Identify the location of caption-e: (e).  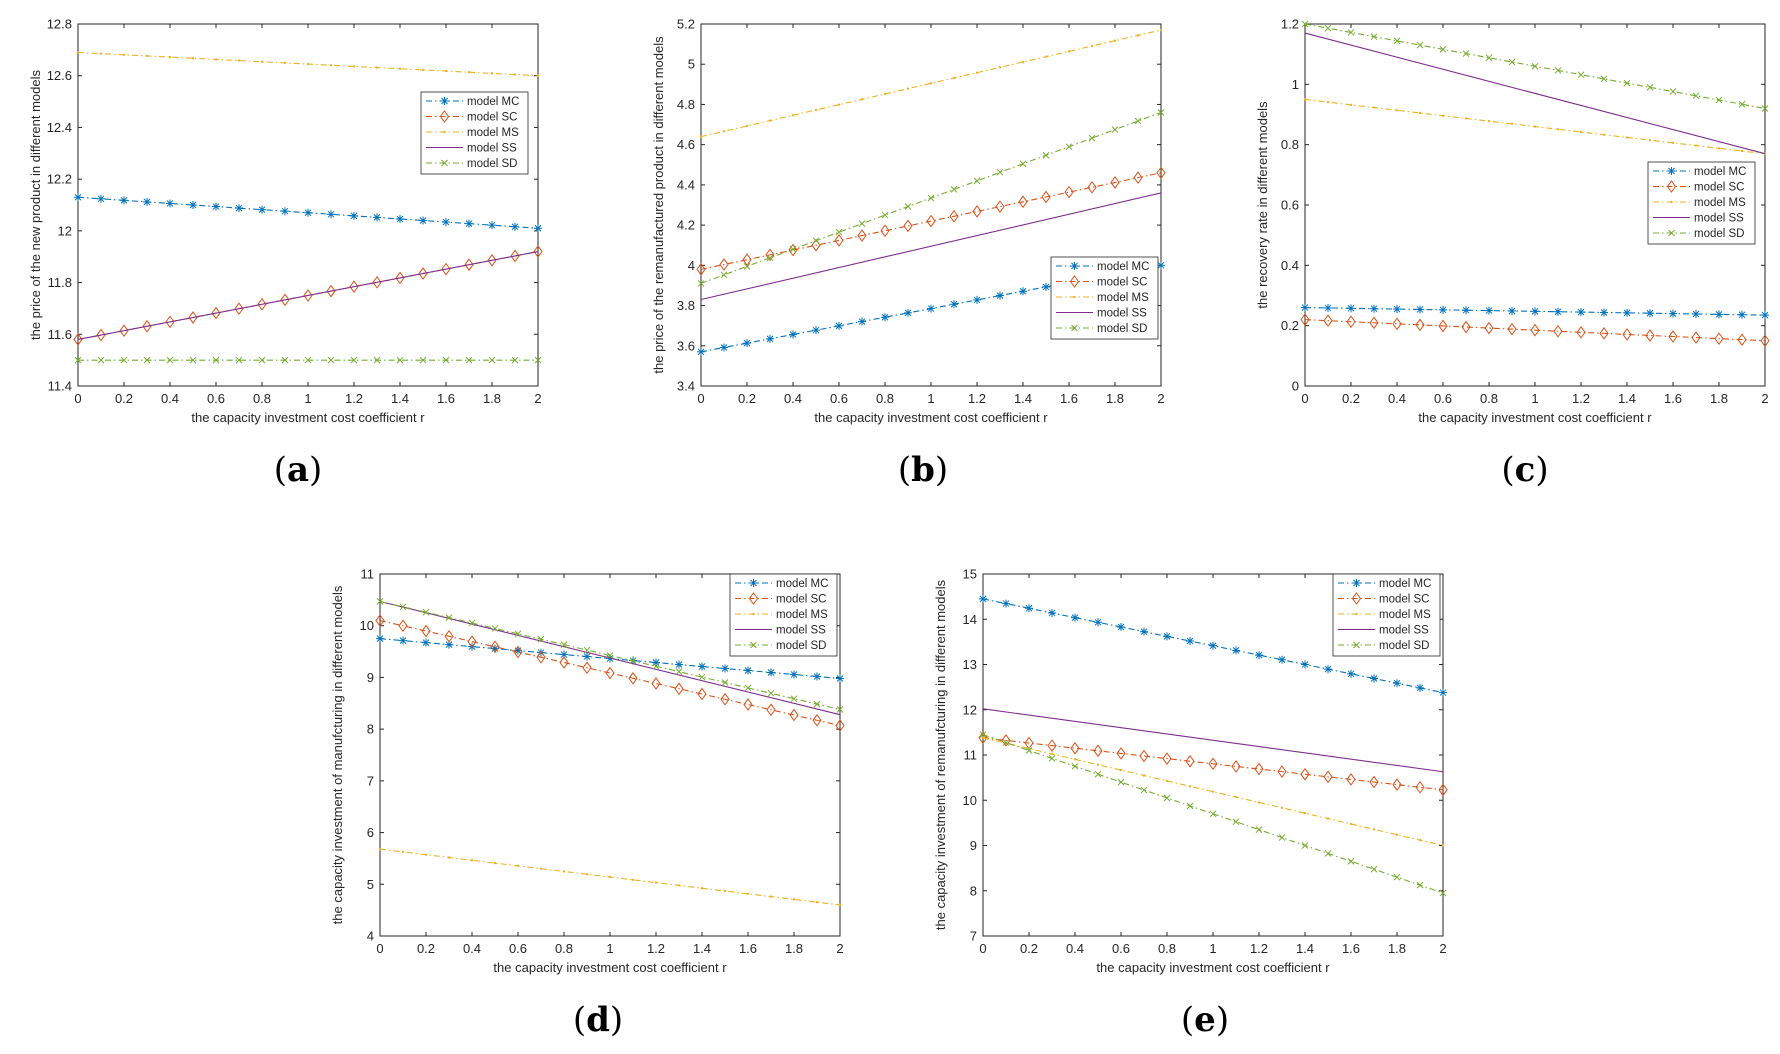
(1205, 1020).